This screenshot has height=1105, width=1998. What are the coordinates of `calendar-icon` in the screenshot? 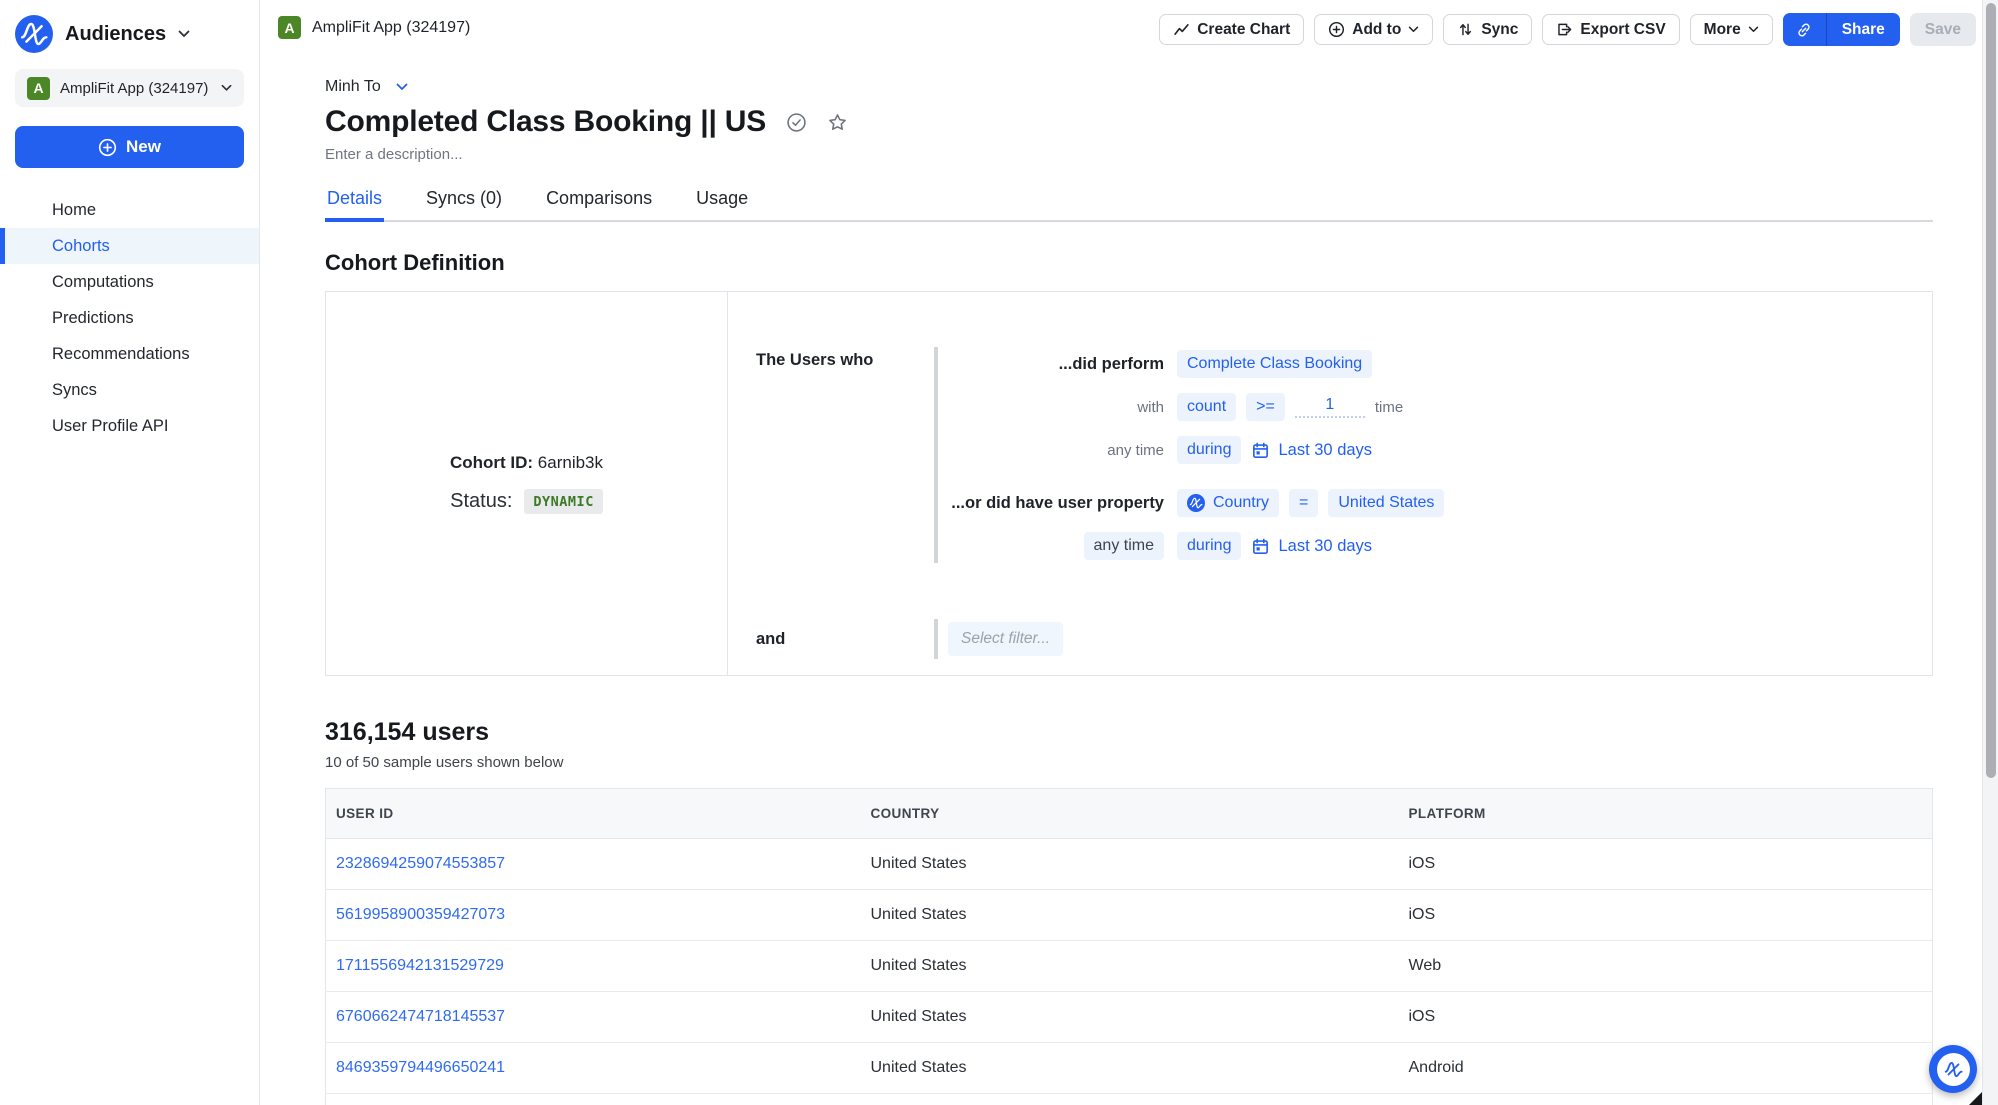 It's located at (1260, 546).